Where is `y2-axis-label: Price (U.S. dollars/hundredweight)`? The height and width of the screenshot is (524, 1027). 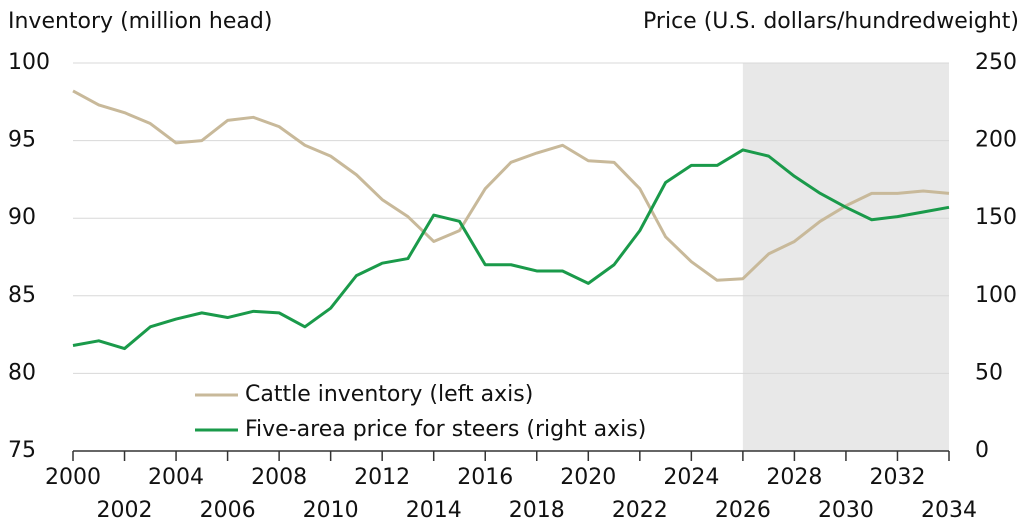 y2-axis-label: Price (U.S. dollars/hundredweight) is located at coordinates (831, 21).